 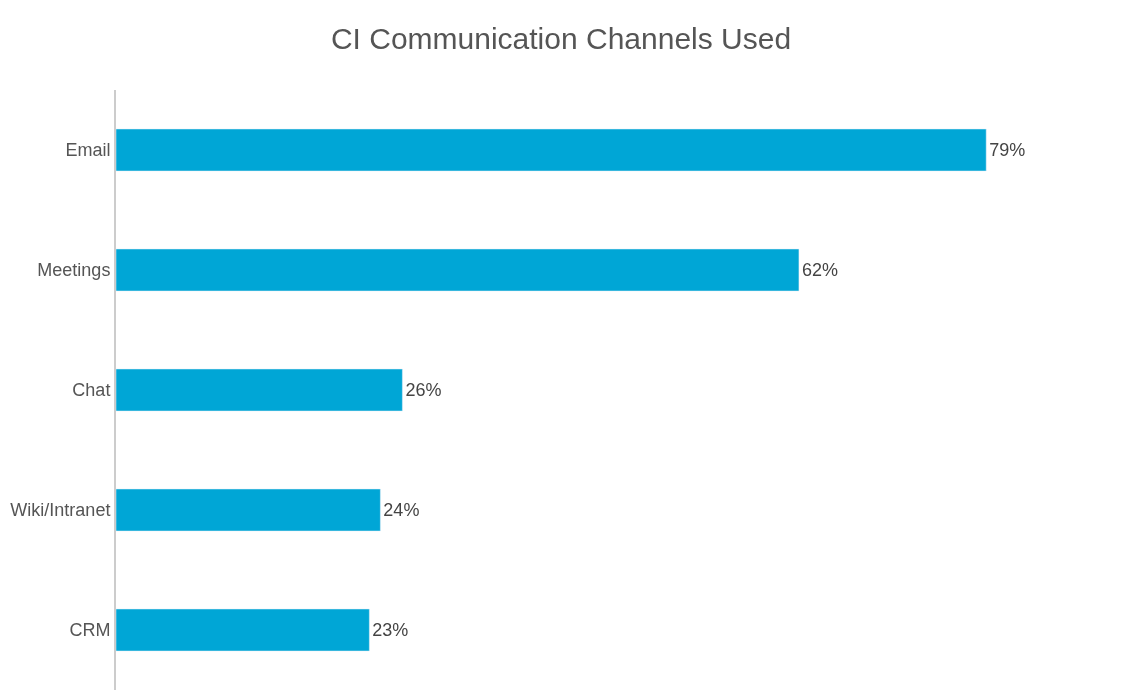 I want to click on y-tick-label: Meetings, so click(x=74, y=270).